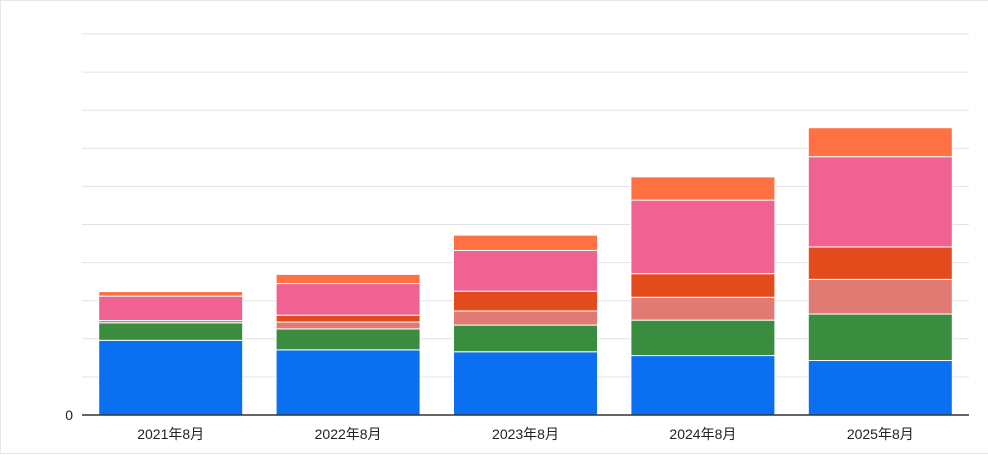 This screenshot has width=988, height=455. I want to click on x-tick-label: 2022年8月, so click(348, 434).